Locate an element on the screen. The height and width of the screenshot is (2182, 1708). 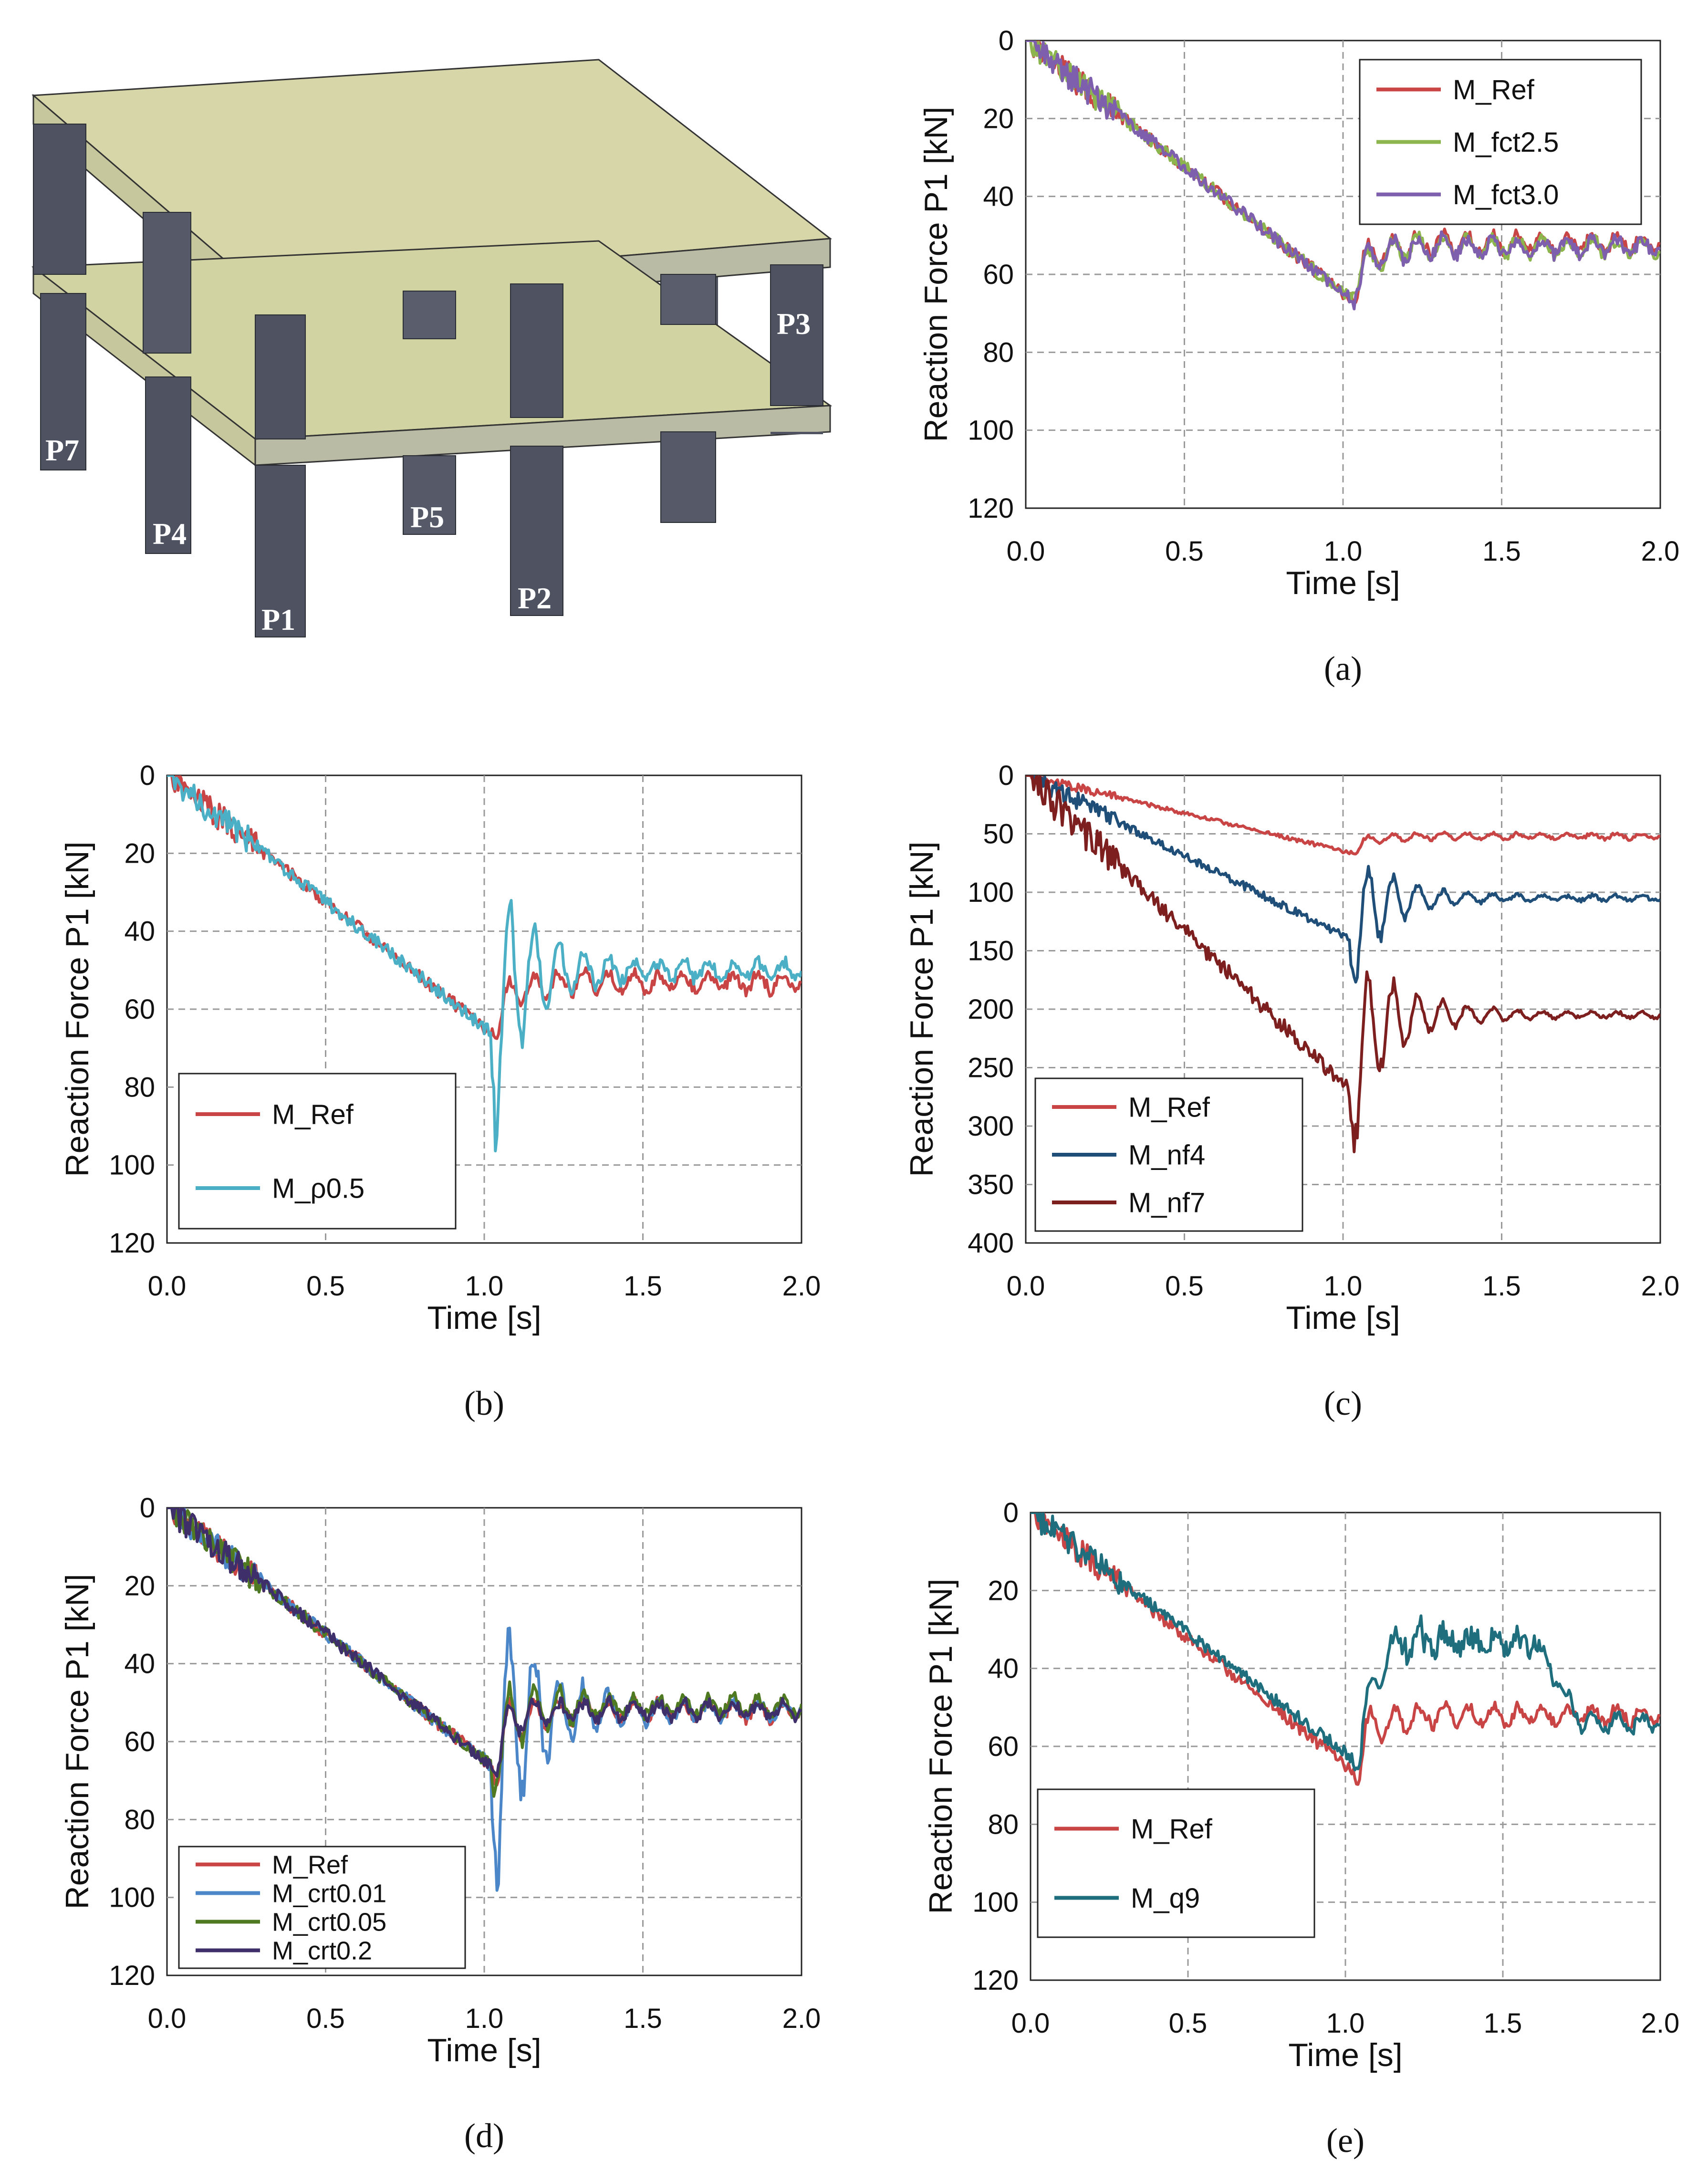
legend: M_Ref M_ρ0.5 is located at coordinates (317, 1151).